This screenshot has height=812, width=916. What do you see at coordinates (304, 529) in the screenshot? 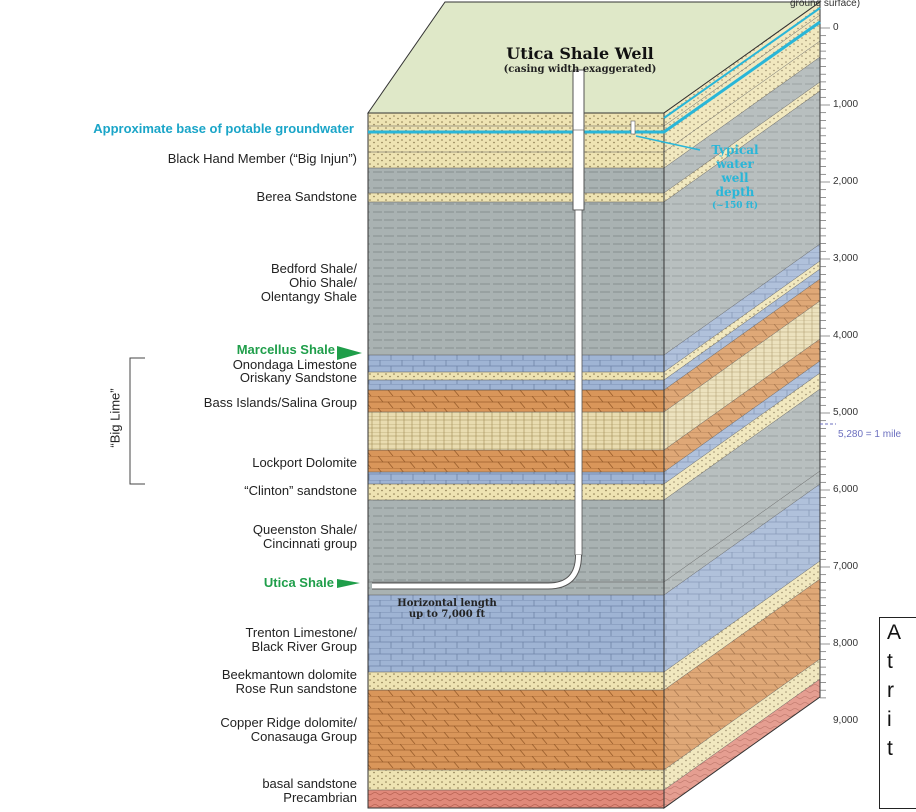
I see `layer-label-queenston: Queenston Shale/` at bounding box center [304, 529].